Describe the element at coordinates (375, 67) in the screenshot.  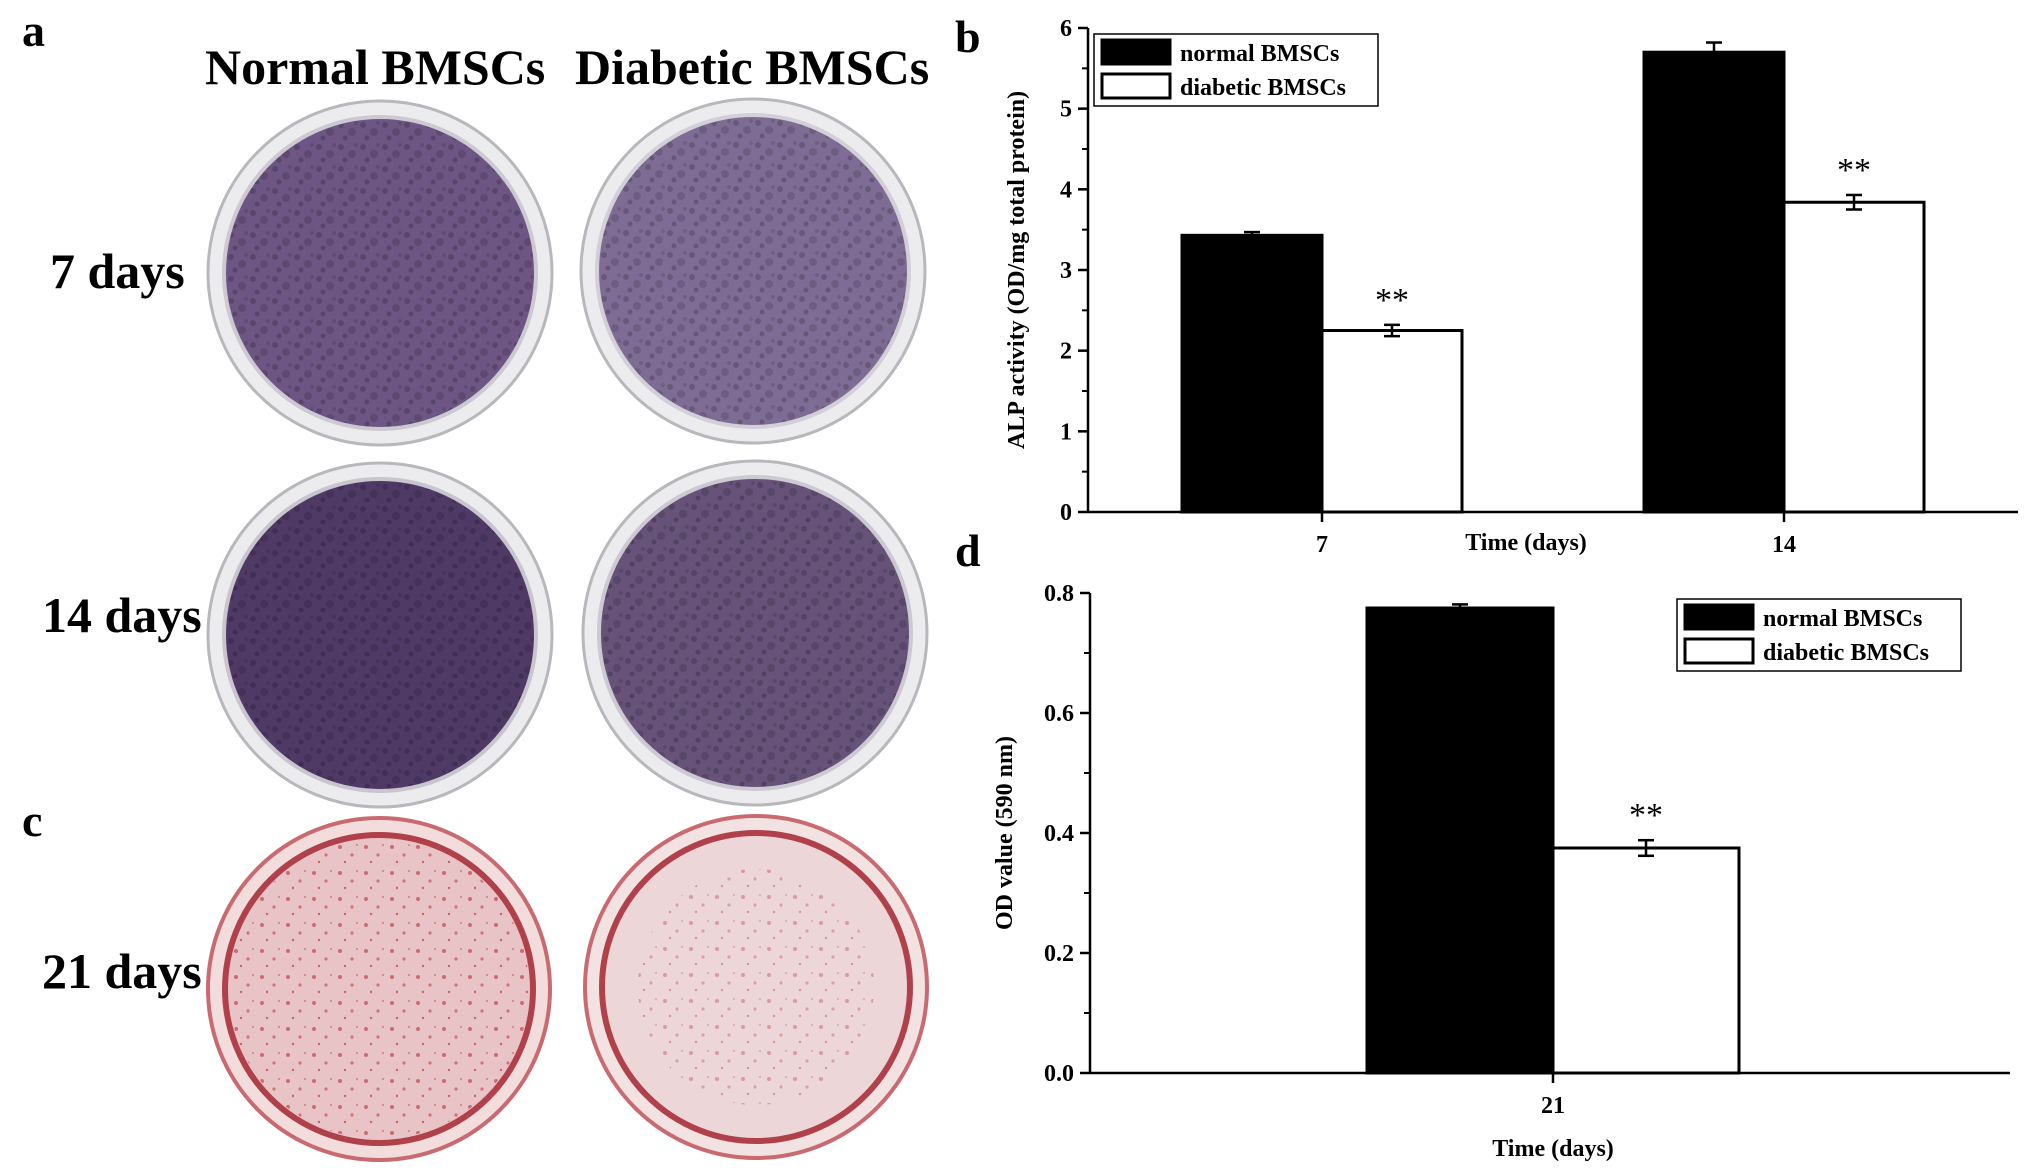
I see `column-header-normal: Normal BMSCs` at that location.